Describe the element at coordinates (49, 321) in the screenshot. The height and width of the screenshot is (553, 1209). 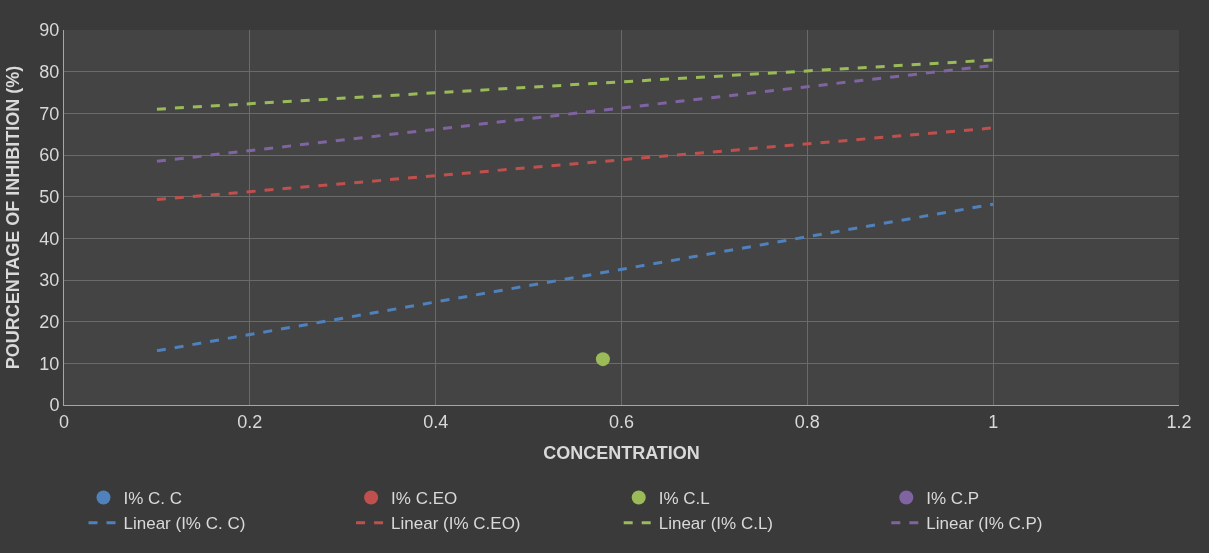
I see `y-tick-label: 20` at that location.